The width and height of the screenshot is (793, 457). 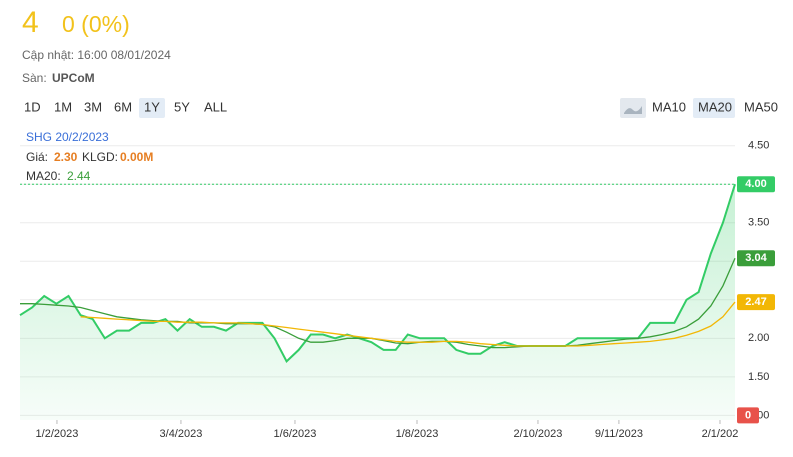 I want to click on range-button: 5Y, so click(x=182, y=106).